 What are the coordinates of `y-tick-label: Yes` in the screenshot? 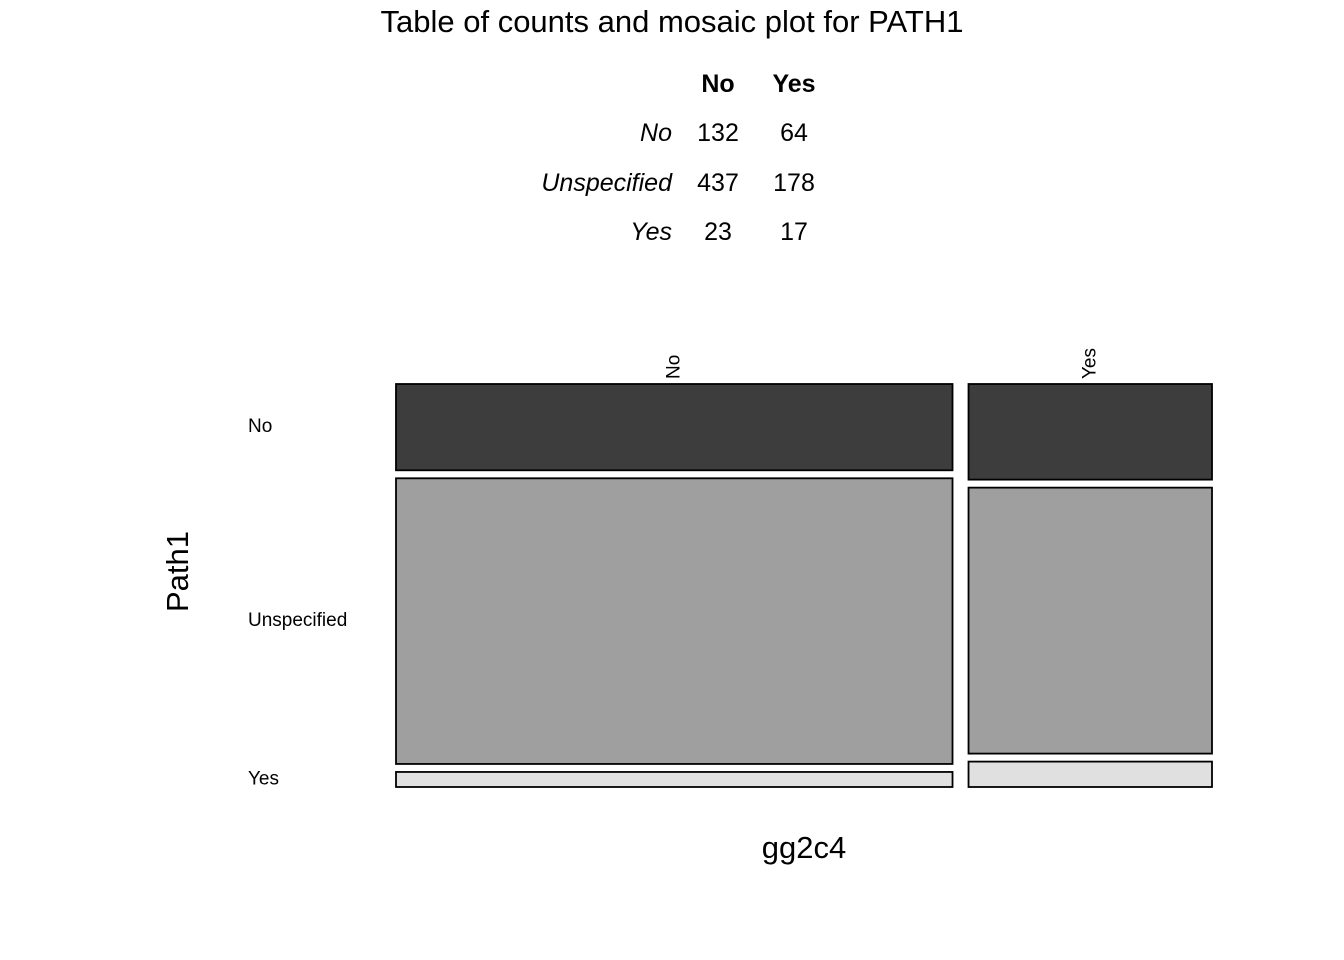 It's located at (263, 778).